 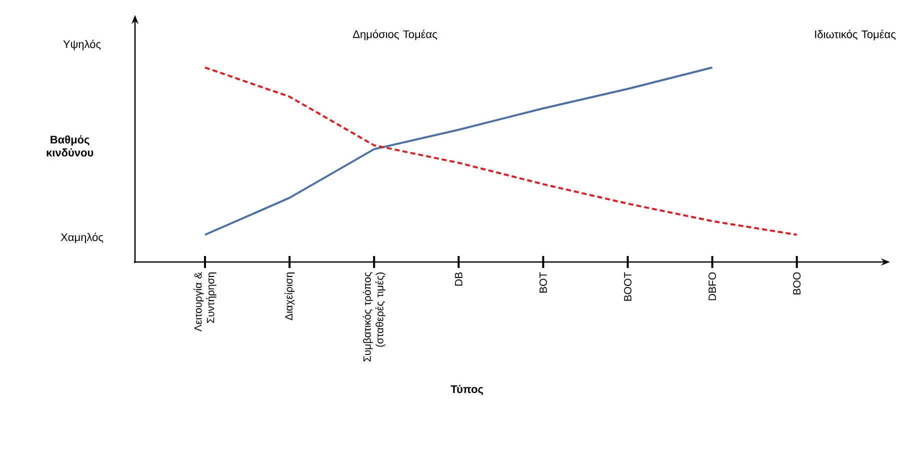 What do you see at coordinates (458, 279) in the screenshot?
I see `x-tick-label: DB` at bounding box center [458, 279].